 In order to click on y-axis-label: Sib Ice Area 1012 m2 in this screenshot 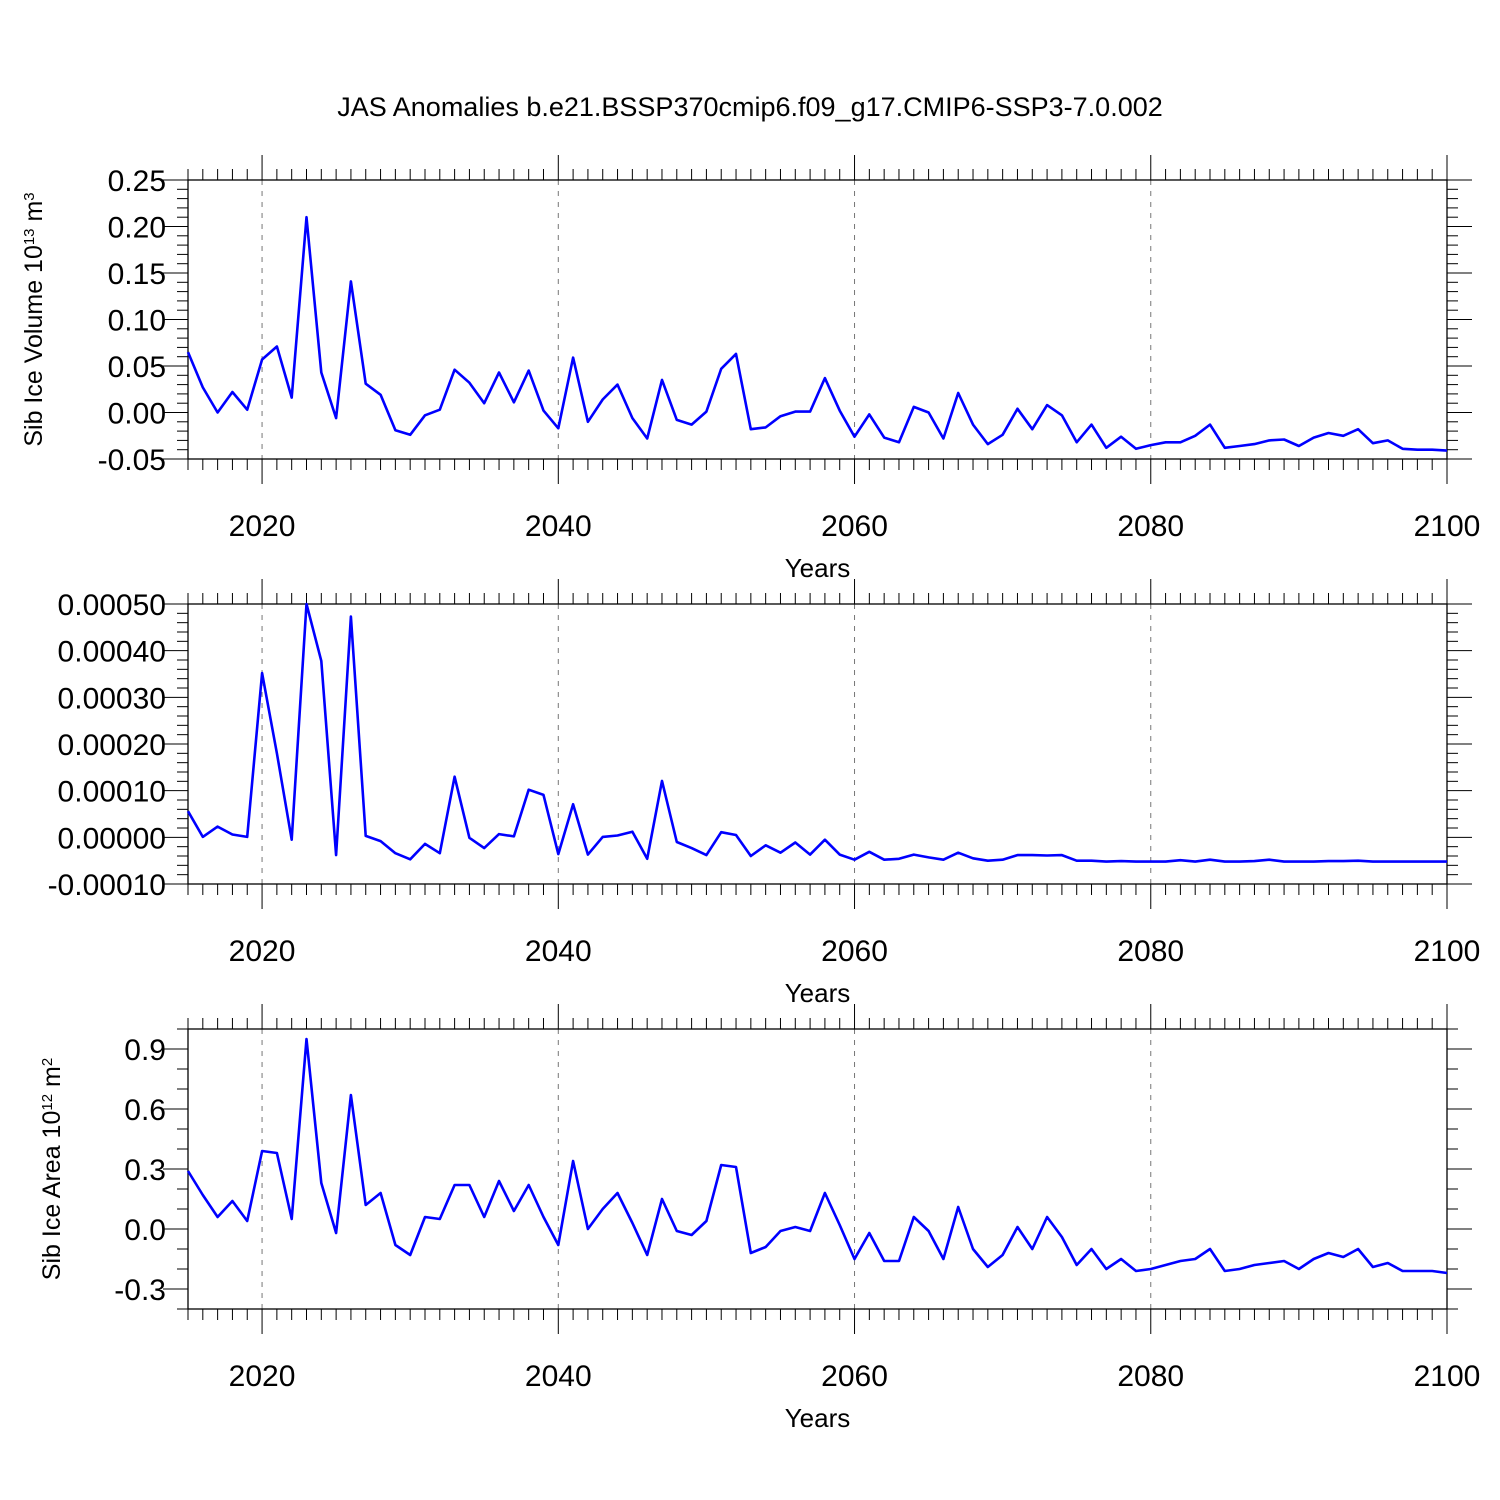, I will do `click(52, 1169)`.